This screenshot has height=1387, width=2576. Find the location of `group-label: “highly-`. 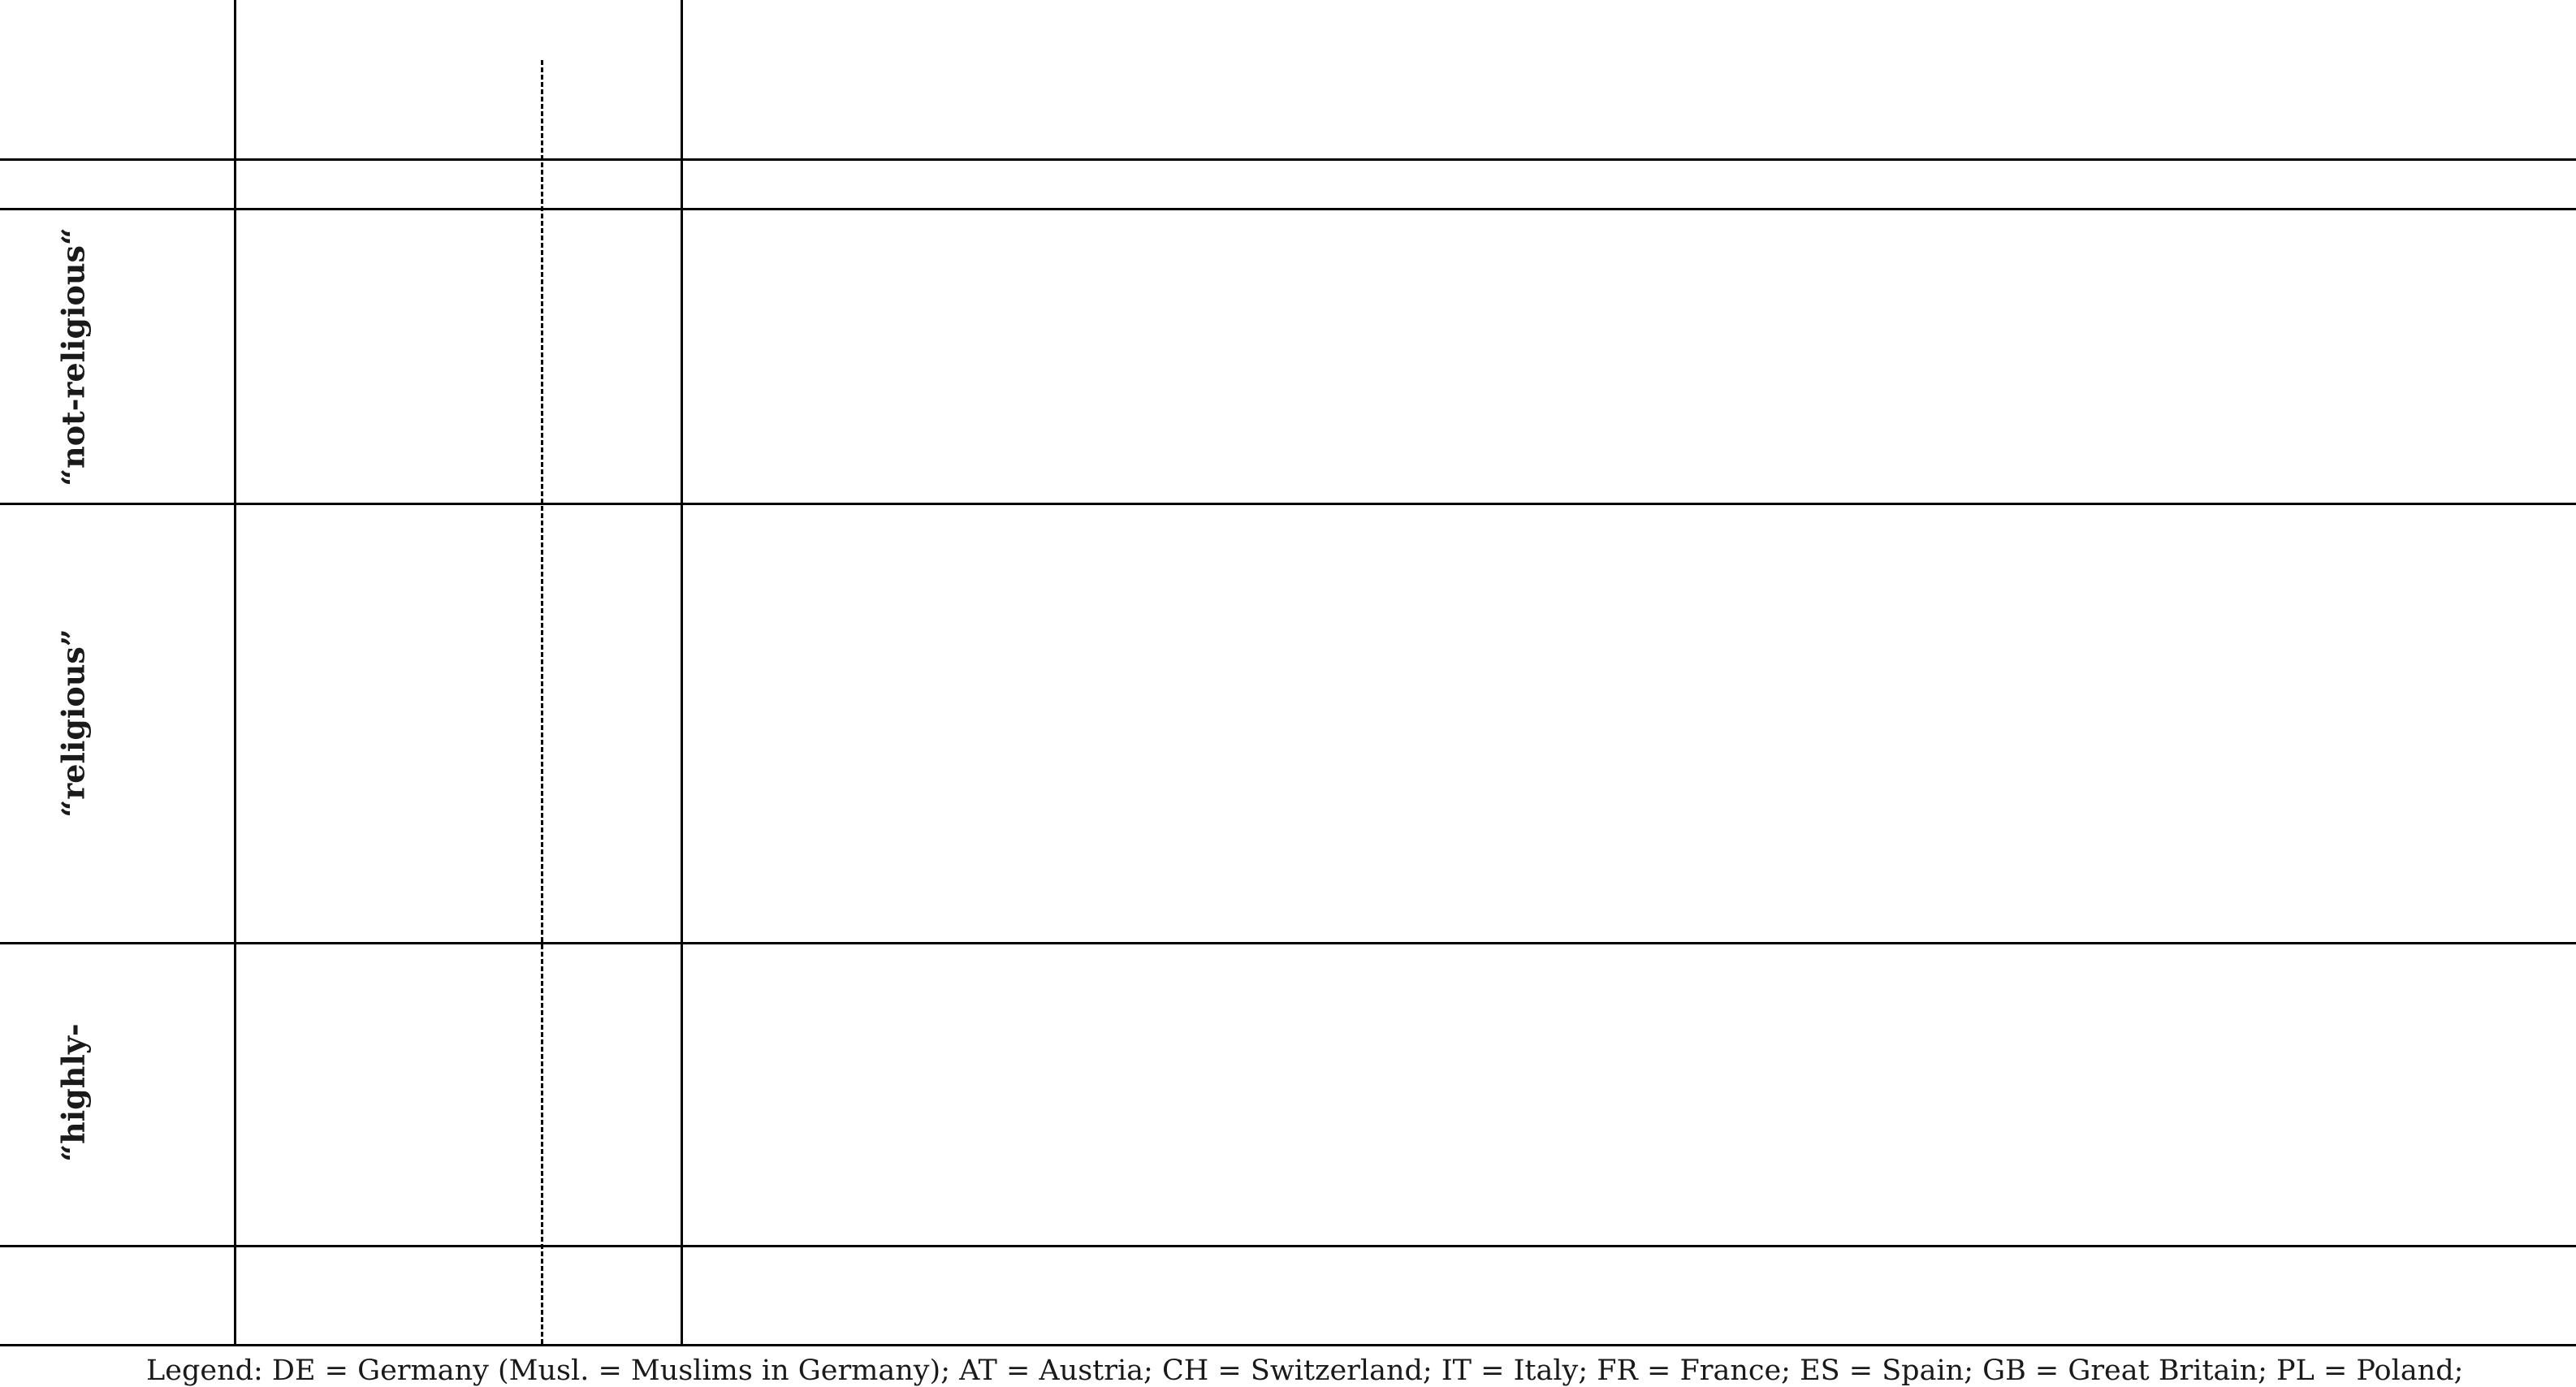

group-label: “highly- is located at coordinates (73, 1092).